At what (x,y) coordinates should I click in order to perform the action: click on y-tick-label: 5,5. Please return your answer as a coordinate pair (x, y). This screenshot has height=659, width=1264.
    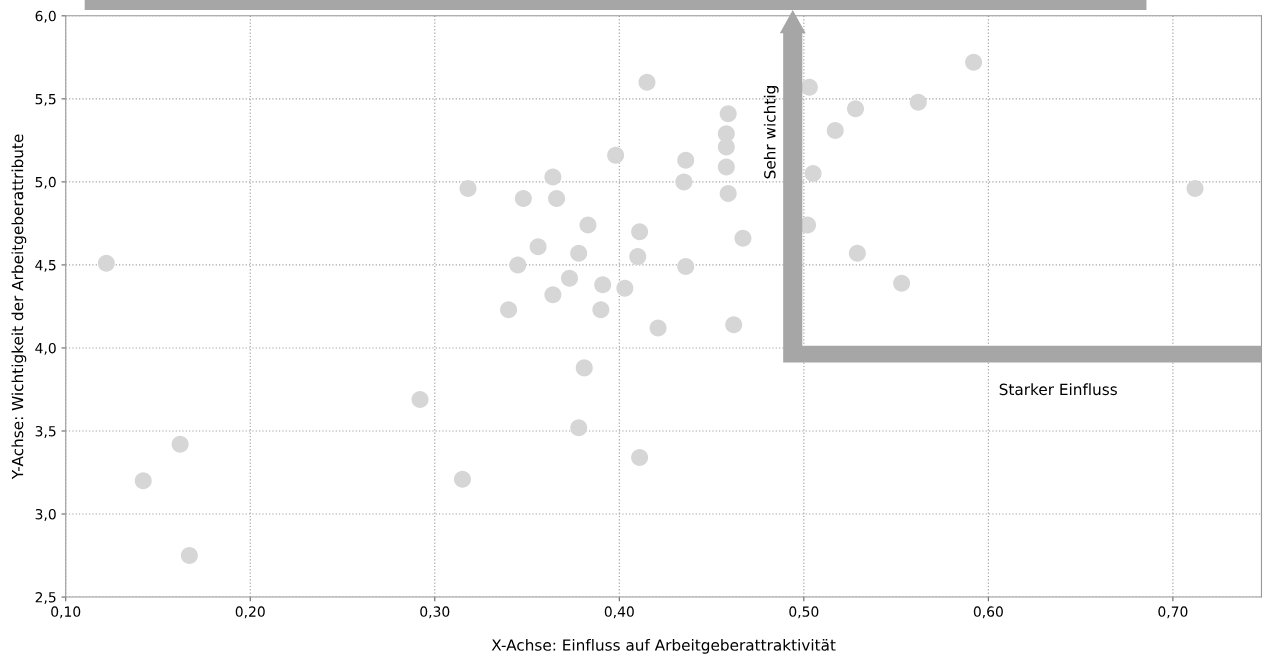
    Looking at the image, I should click on (45, 100).